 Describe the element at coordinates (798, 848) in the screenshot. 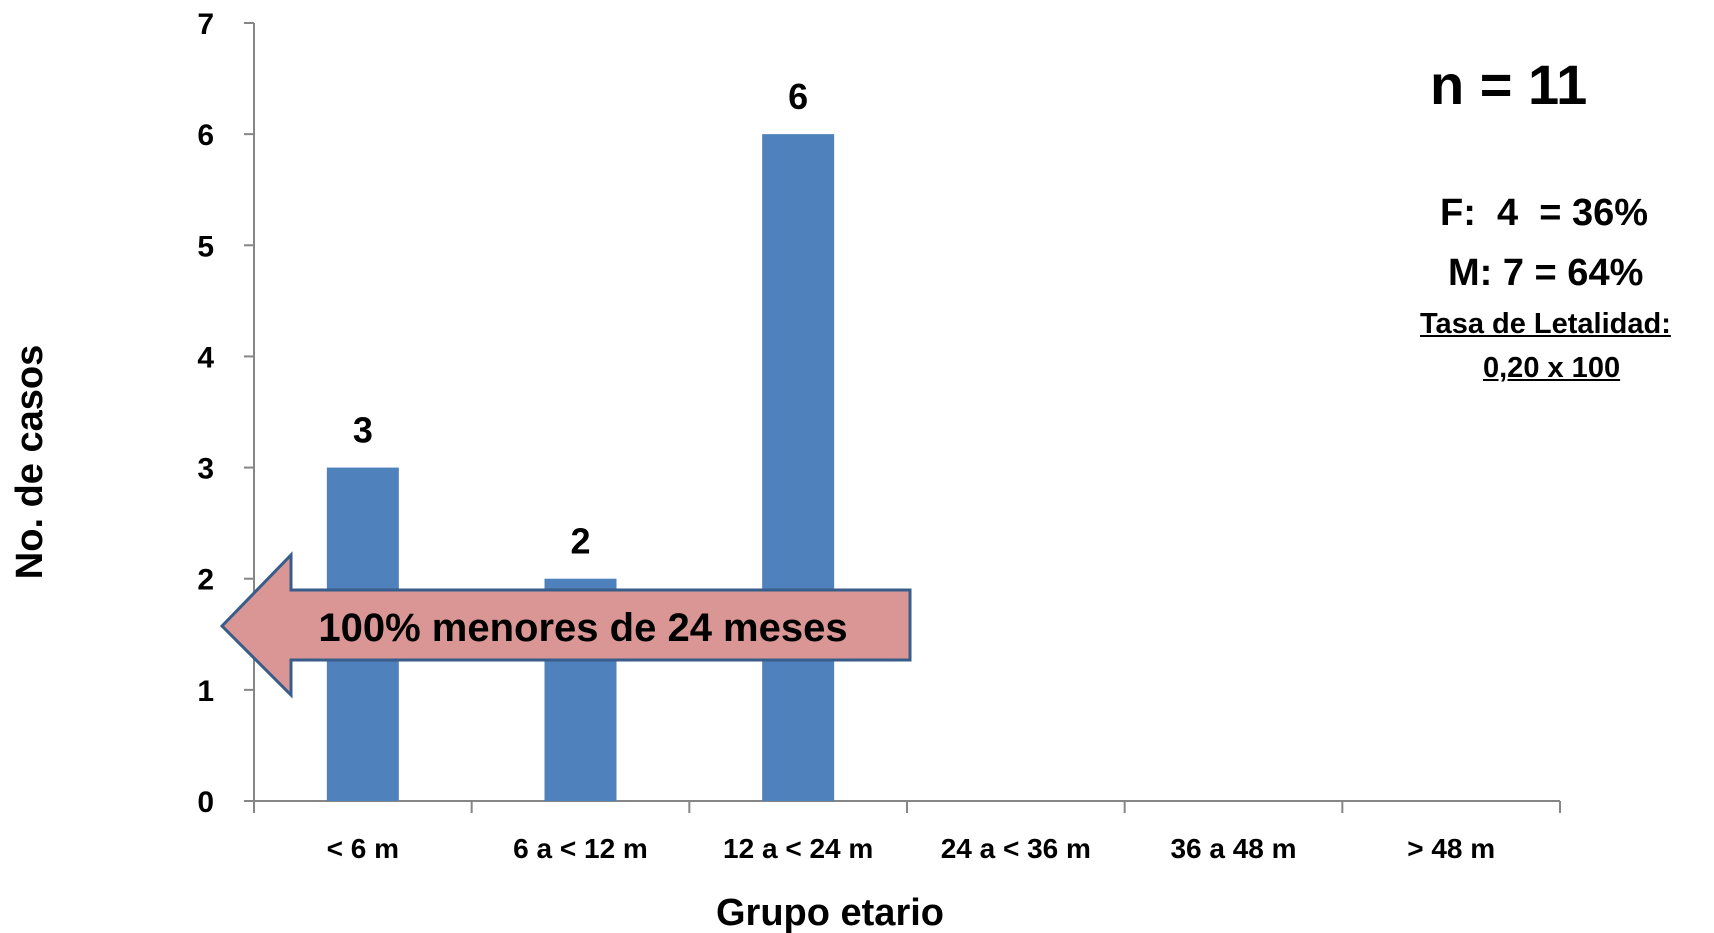

I see `x-tick-label: 12 a < 24 m` at that location.